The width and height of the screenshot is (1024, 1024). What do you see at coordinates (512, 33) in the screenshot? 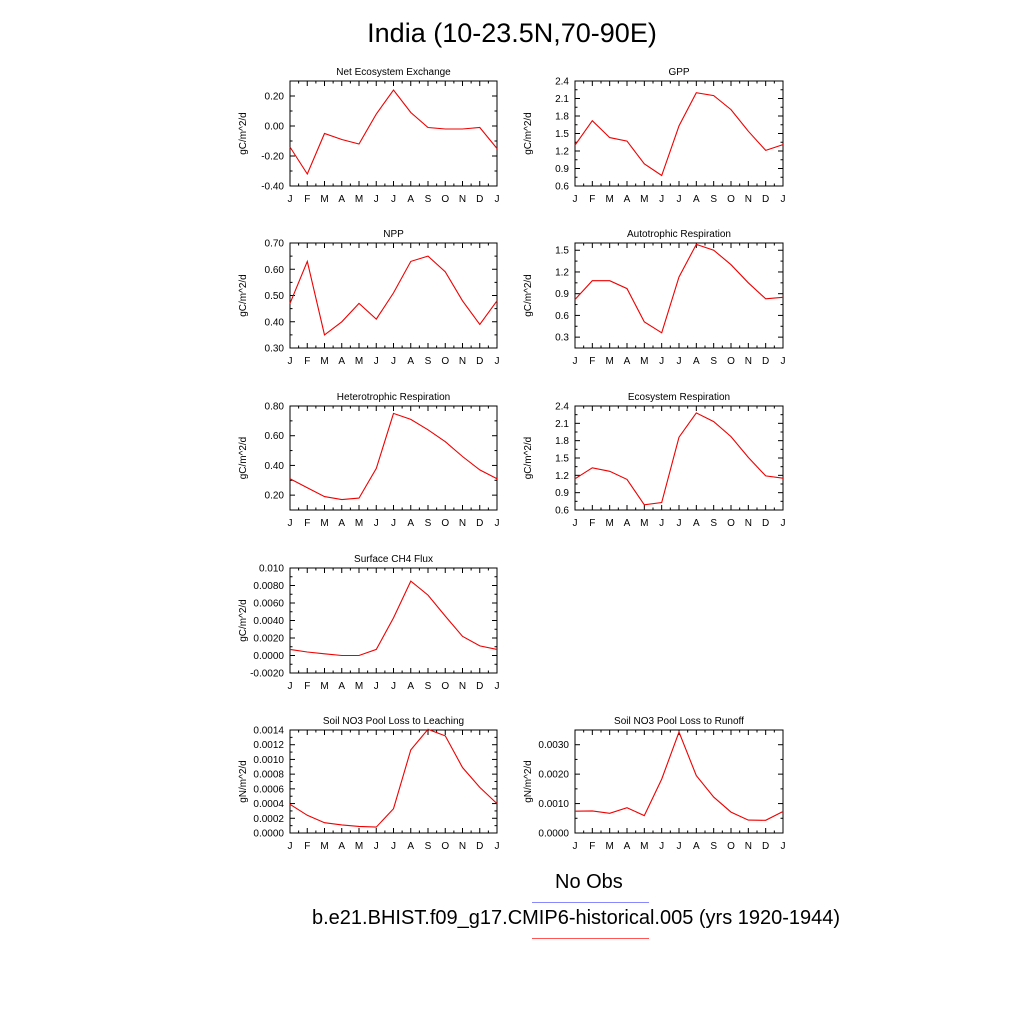
I see `figure-title: India (10-23.5N,70-90E)` at bounding box center [512, 33].